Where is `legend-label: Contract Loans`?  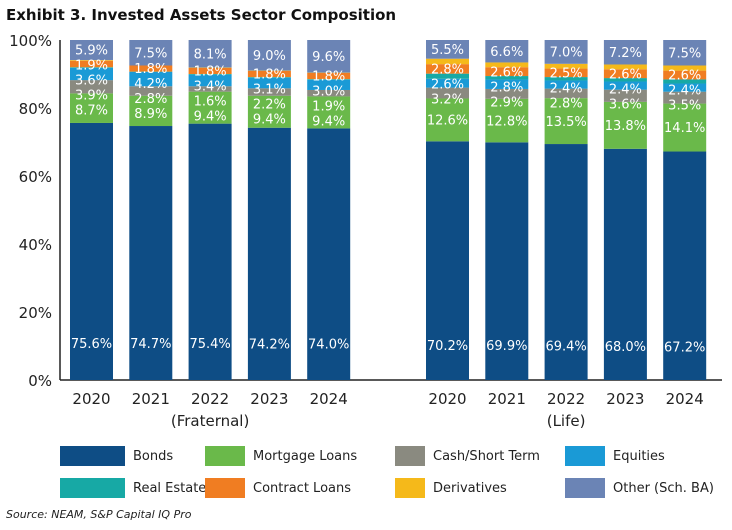
legend-label: Contract Loans is located at coordinates (302, 488).